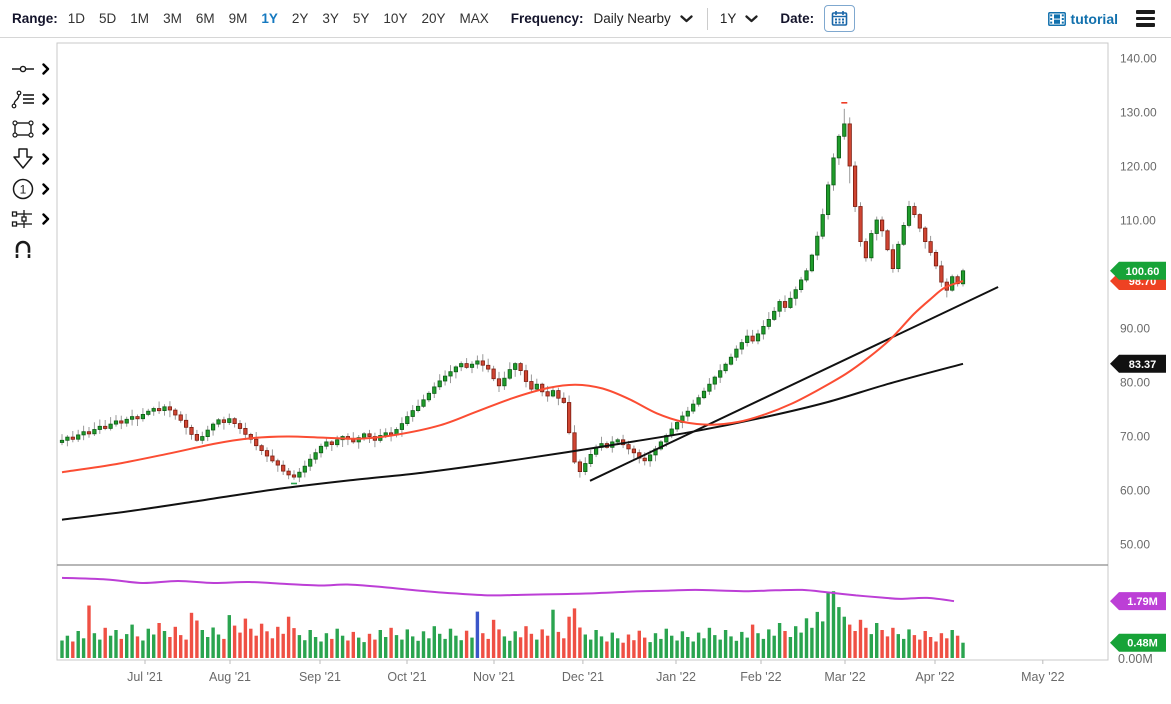 Image resolution: width=1171 pixels, height=704 pixels. I want to click on sidebar-item-shape-tool, so click(33, 129).